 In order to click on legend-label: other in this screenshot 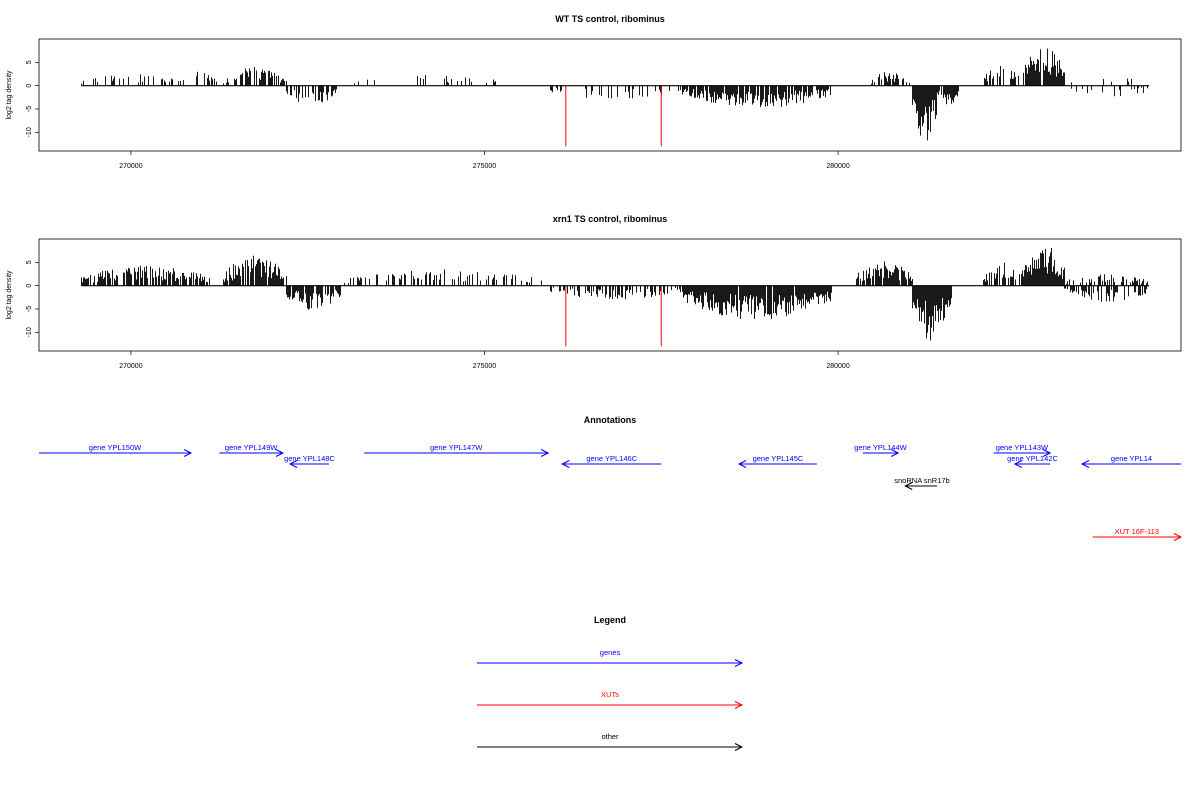, I will do `click(610, 736)`.